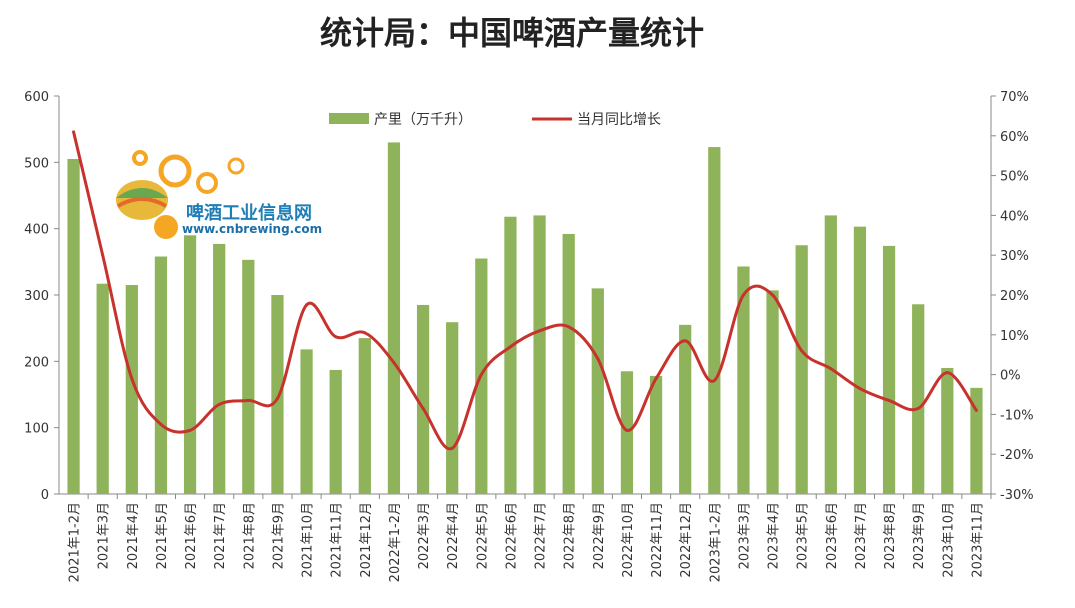 This screenshot has width=1075, height=608. What do you see at coordinates (744, 535) in the screenshot?
I see `x-tick-label: 2023年3月` at bounding box center [744, 535].